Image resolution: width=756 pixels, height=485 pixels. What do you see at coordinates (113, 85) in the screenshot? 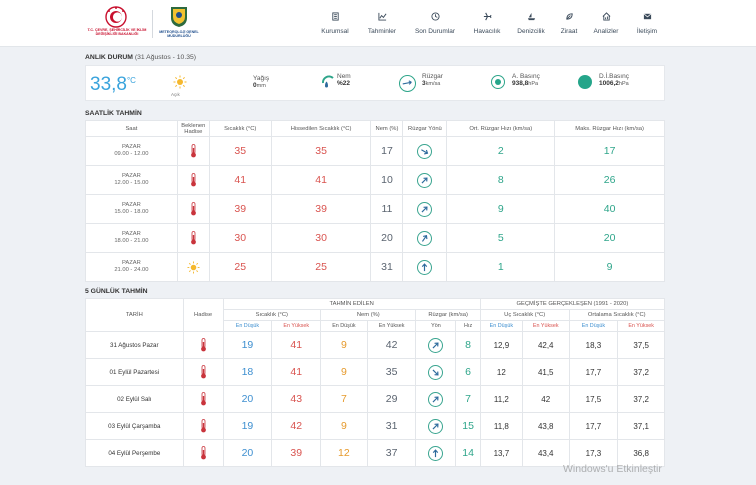
I see `current-temperature: 33,8°C` at bounding box center [113, 85].